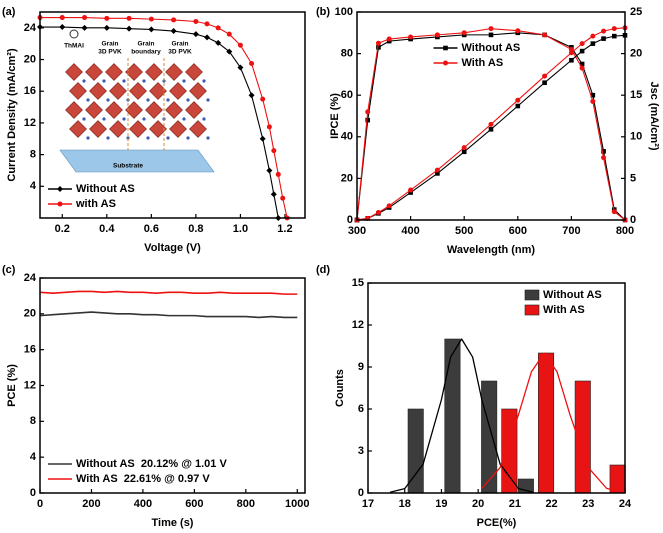 This screenshot has width=663, height=533. Describe the element at coordinates (173, 523) in the screenshot. I see `x-axis-title: Time (s)` at that location.